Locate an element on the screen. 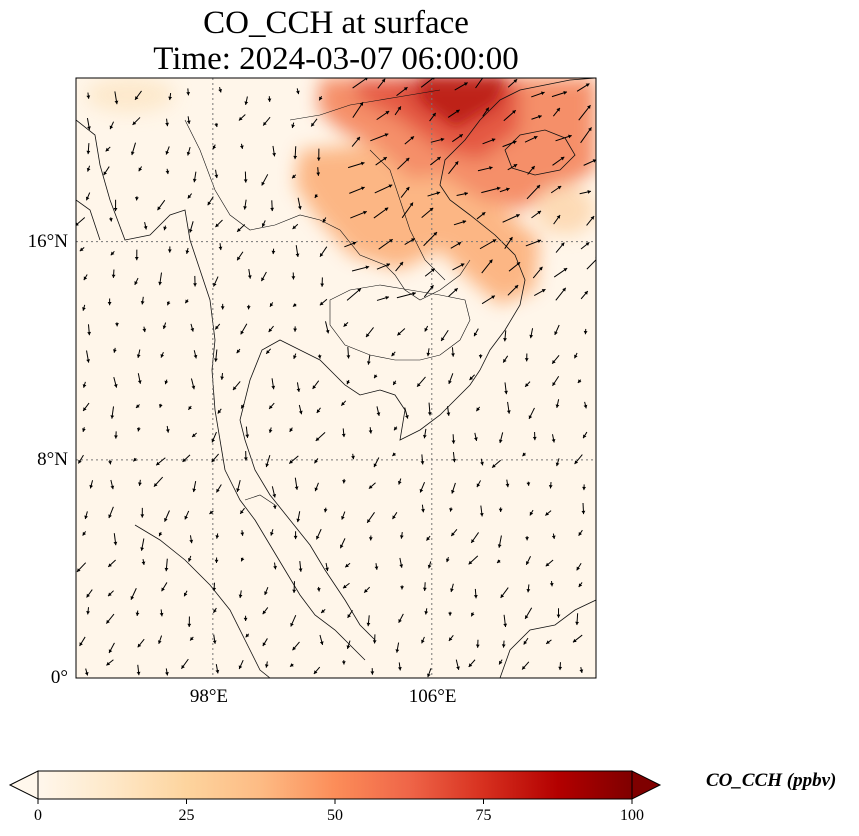 This screenshot has width=859, height=836. colorbar-title: CO_CCH (ppbv) is located at coordinates (771, 780).